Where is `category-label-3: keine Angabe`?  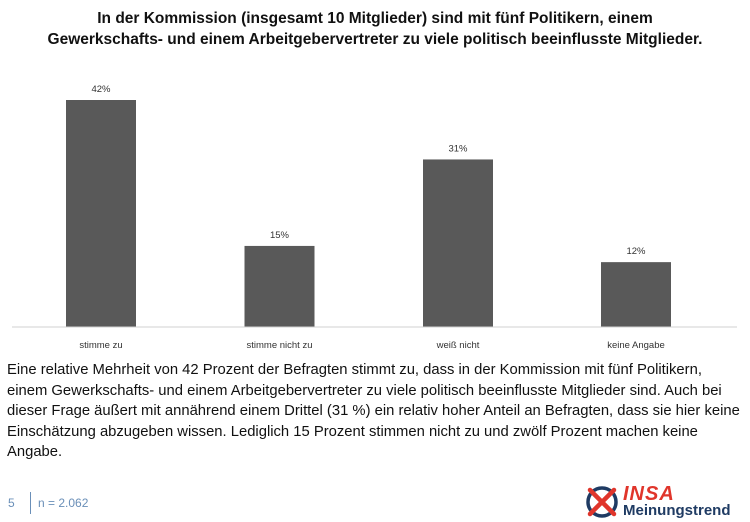
category-label-3: keine Angabe is located at coordinates (636, 345).